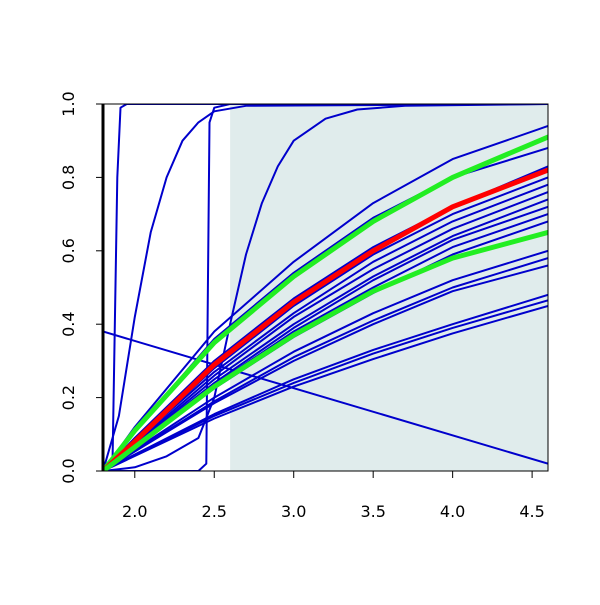  Describe the element at coordinates (68, 177) in the screenshot. I see `y-tick-label: 0.8` at that location.